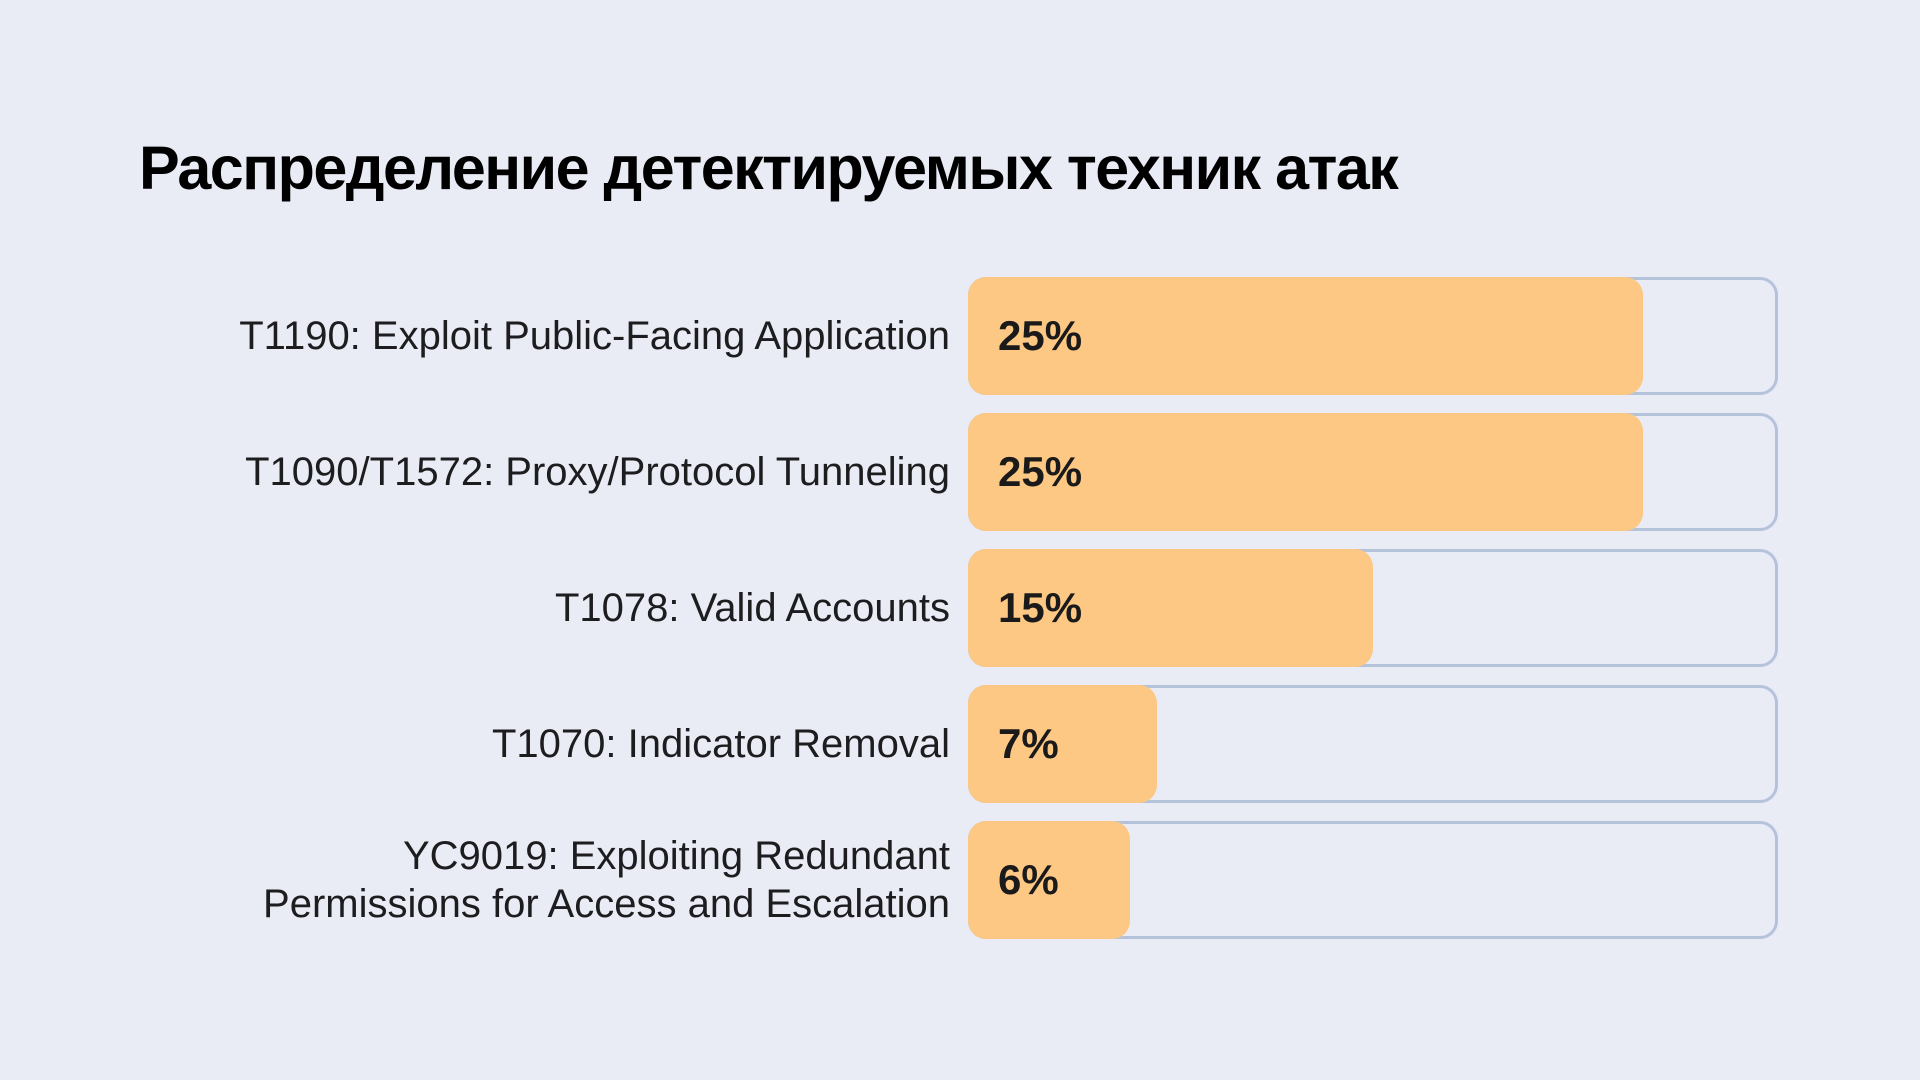 The width and height of the screenshot is (1920, 1080). What do you see at coordinates (960, 608) in the screenshot?
I see `bar-row: T1078: Valid Accounts 15%` at bounding box center [960, 608].